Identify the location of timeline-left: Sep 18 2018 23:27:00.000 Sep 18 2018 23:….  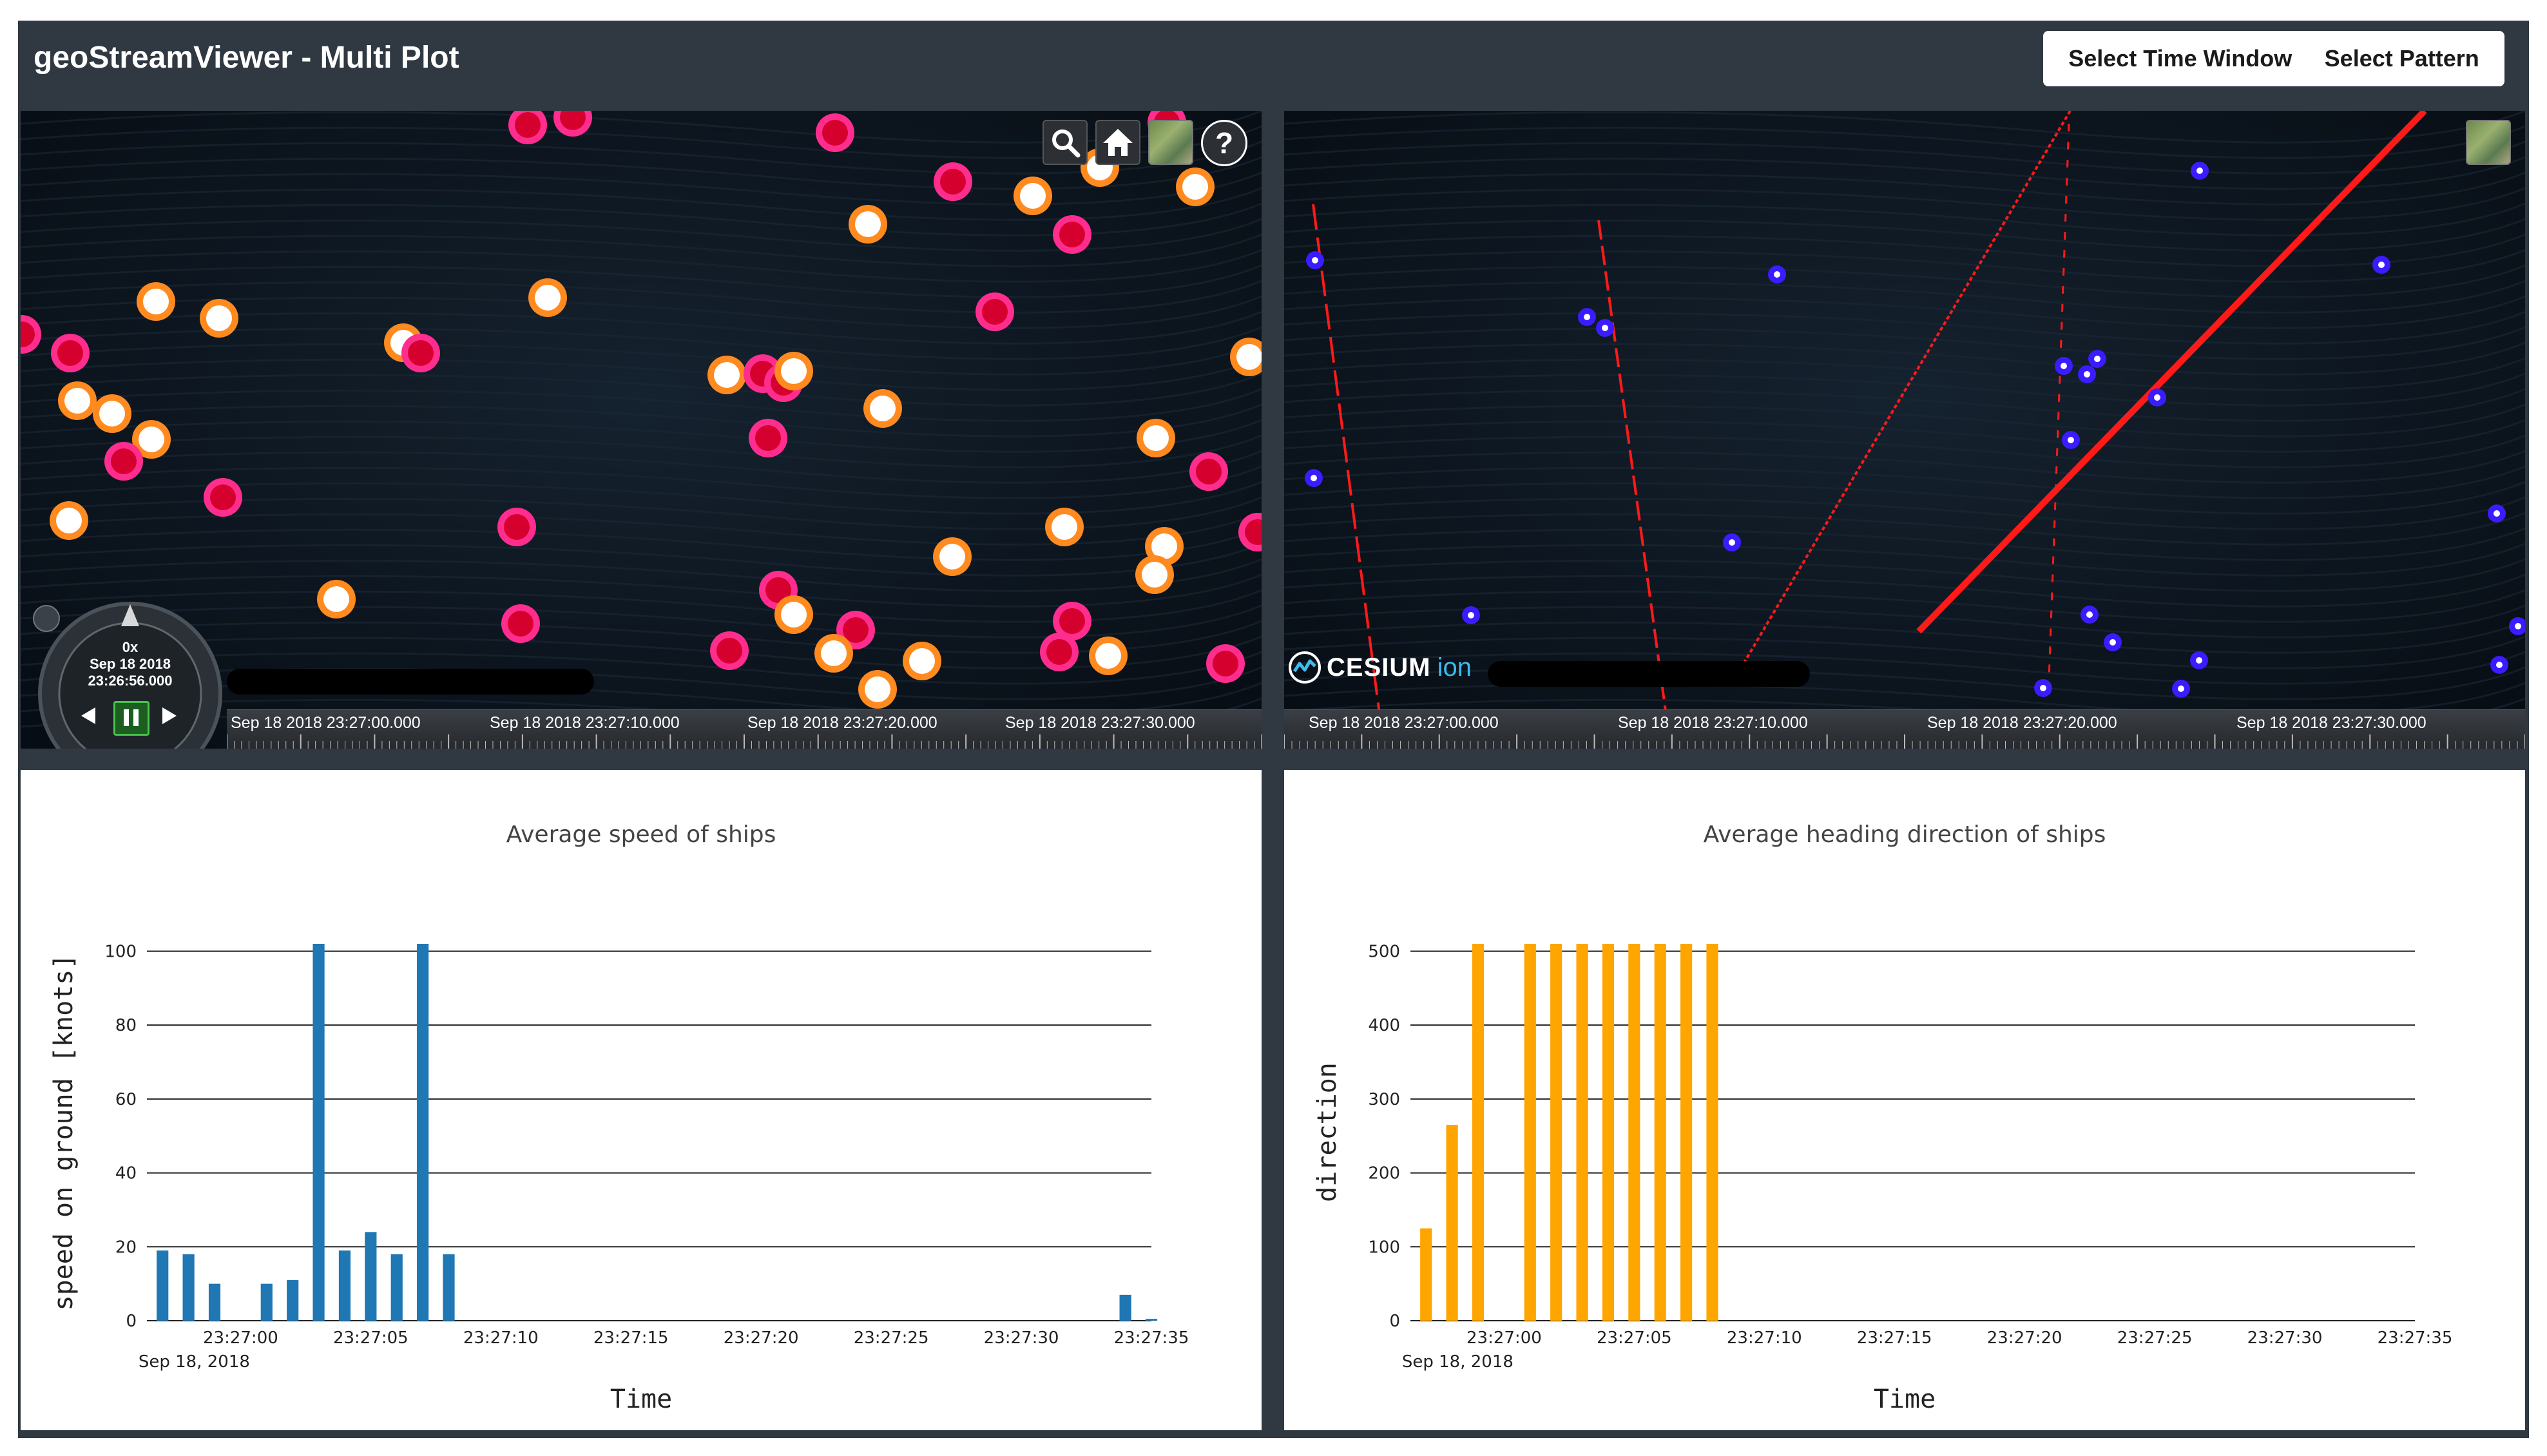
(744, 729).